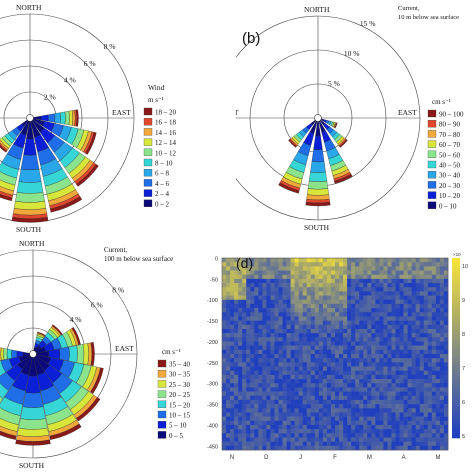 This screenshot has height=472, width=472. Describe the element at coordinates (450, 135) in the screenshot. I see `legend-label: 70 – 80` at that location.